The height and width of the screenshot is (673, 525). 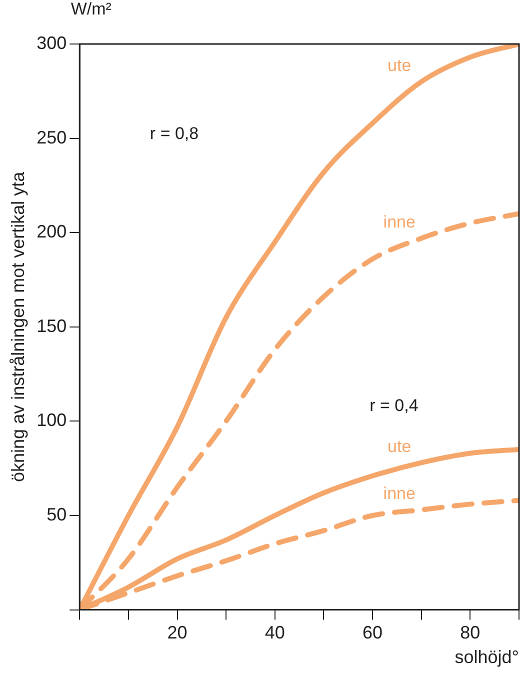 What do you see at coordinates (51, 326) in the screenshot?
I see `y-tick-label: 150` at bounding box center [51, 326].